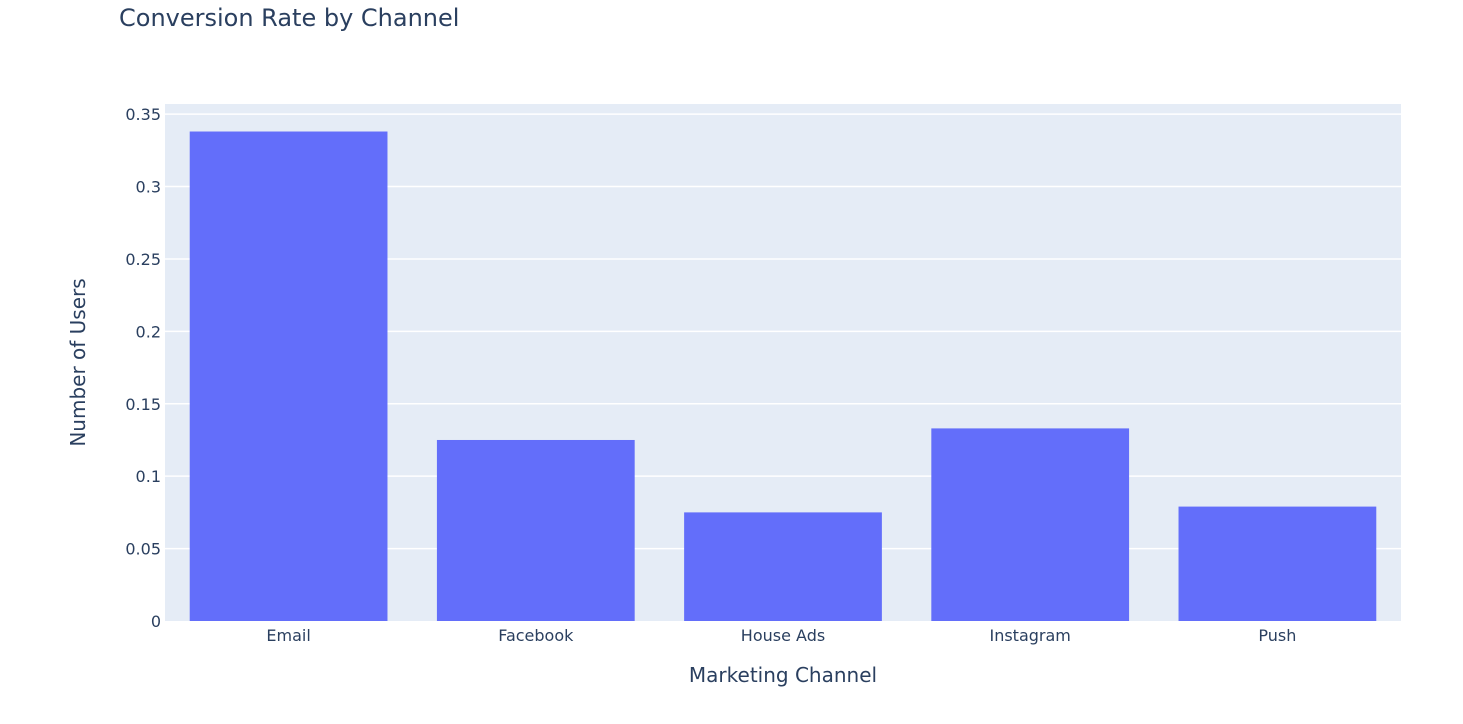  What do you see at coordinates (289, 18) in the screenshot?
I see `chart-title: Conversion Rate by Channel` at bounding box center [289, 18].